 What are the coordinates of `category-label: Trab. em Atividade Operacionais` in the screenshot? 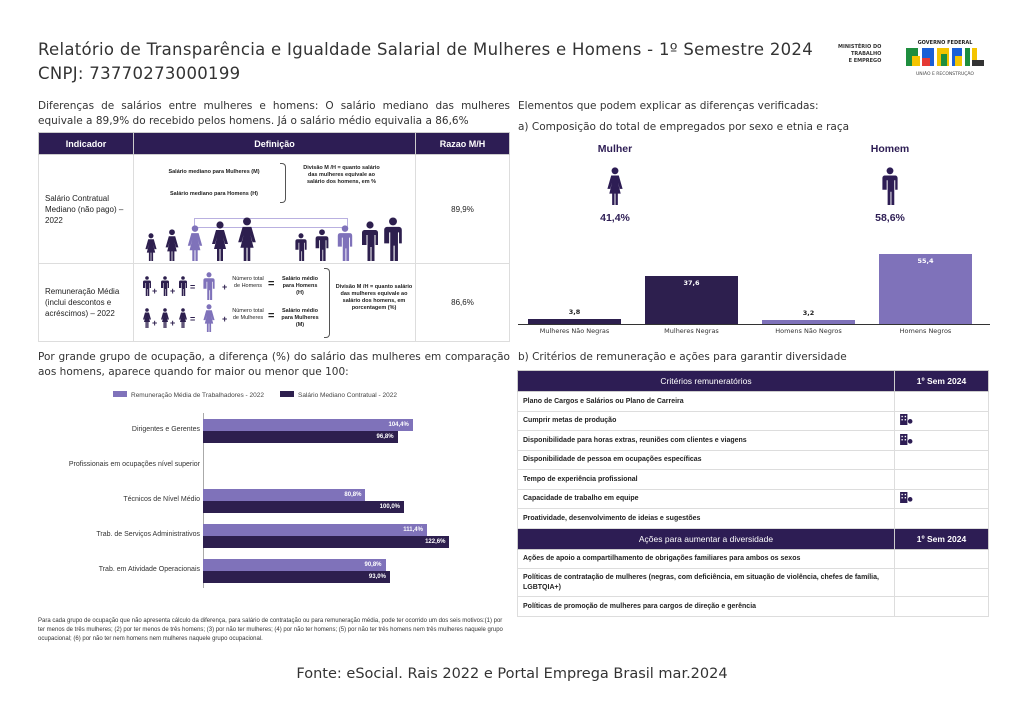 It's located at (149, 569).